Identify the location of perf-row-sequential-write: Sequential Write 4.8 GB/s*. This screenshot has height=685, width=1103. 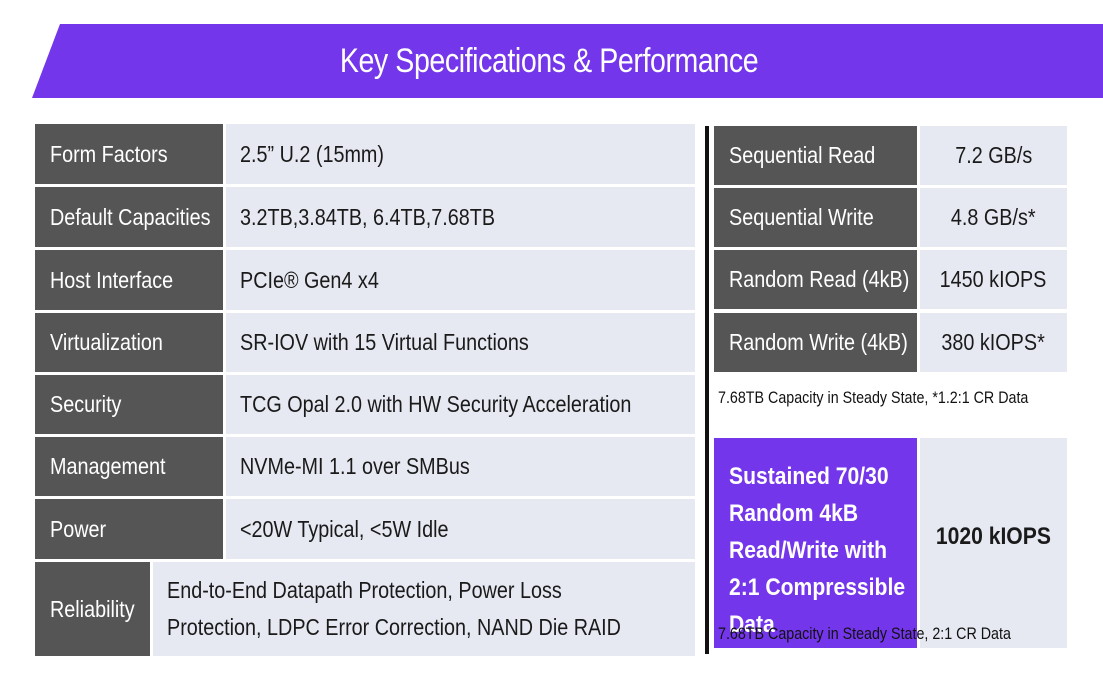
(890, 217).